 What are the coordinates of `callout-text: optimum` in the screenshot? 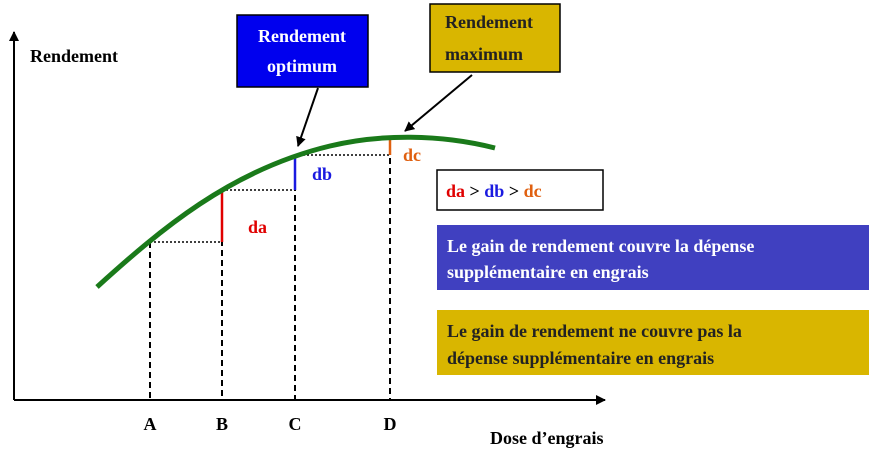 It's located at (302, 66).